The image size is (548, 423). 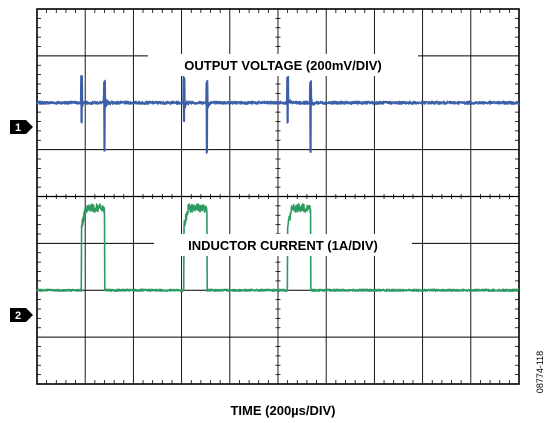 I want to click on channel-2-marker: 2, so click(x=21, y=315).